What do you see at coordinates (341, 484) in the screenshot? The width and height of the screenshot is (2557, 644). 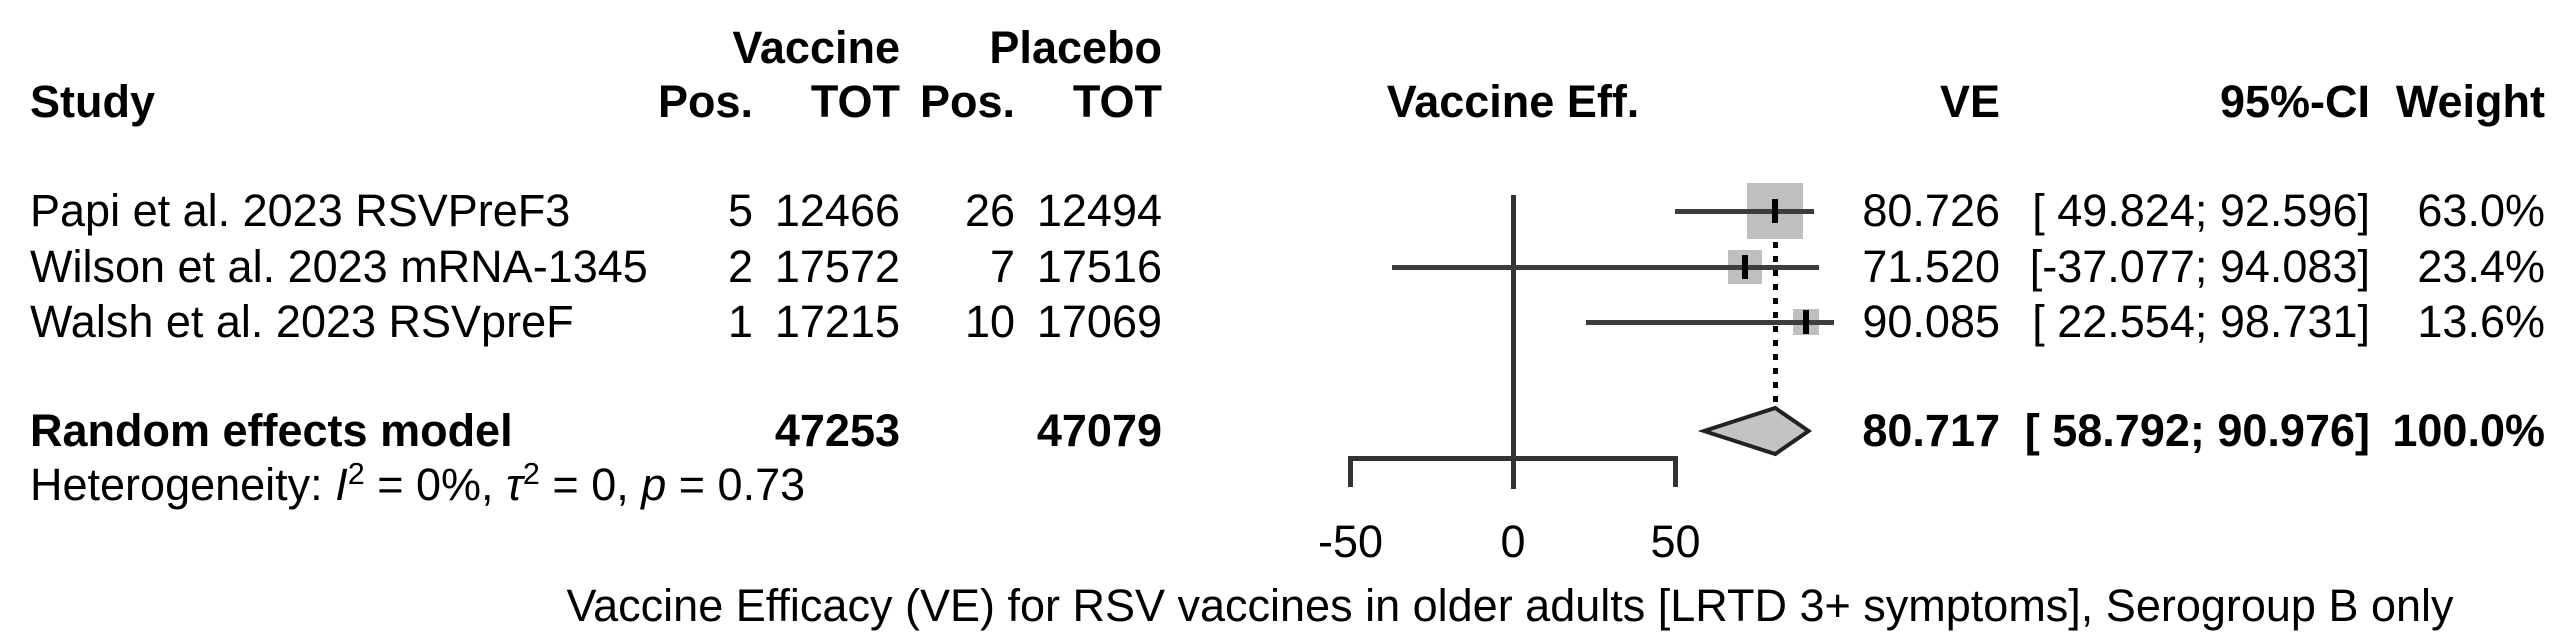 I see `i-squared-symbol: I` at bounding box center [341, 484].